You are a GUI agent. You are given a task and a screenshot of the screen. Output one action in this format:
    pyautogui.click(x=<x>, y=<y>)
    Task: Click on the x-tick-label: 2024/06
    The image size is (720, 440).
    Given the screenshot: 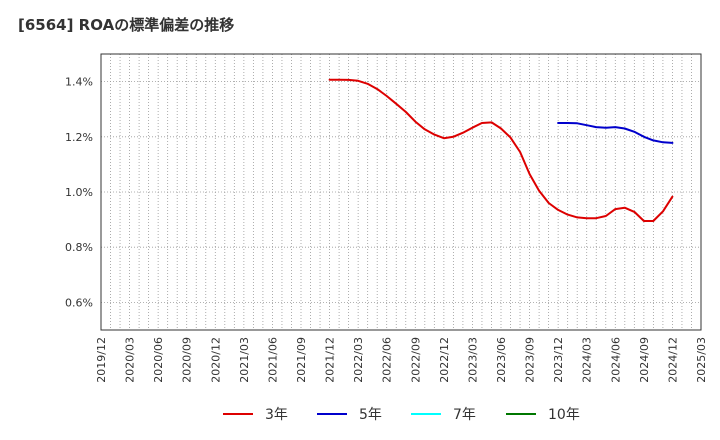 What is the action you would take?
    pyautogui.click(x=615, y=360)
    